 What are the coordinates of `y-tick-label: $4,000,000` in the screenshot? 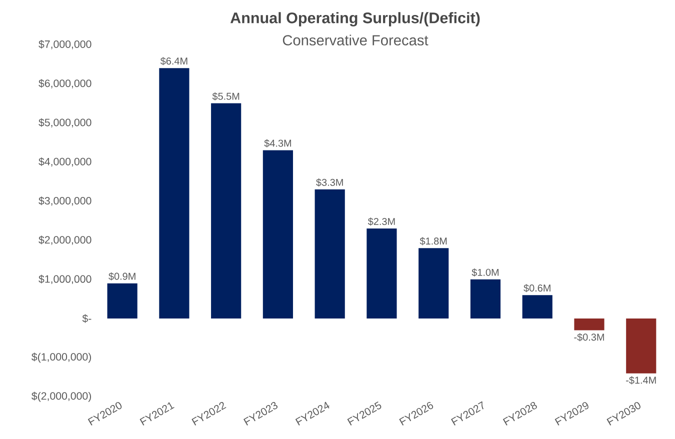 It's located at (65, 162).